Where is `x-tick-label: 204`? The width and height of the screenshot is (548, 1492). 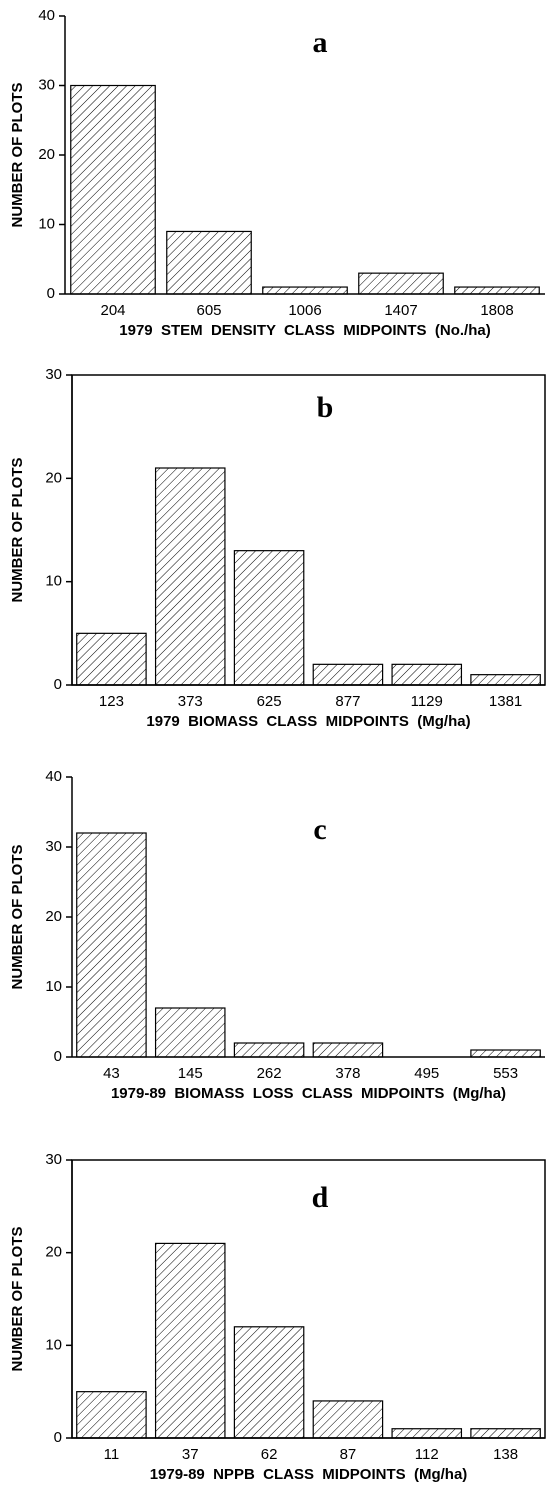 x-tick-label: 204 is located at coordinates (112, 310).